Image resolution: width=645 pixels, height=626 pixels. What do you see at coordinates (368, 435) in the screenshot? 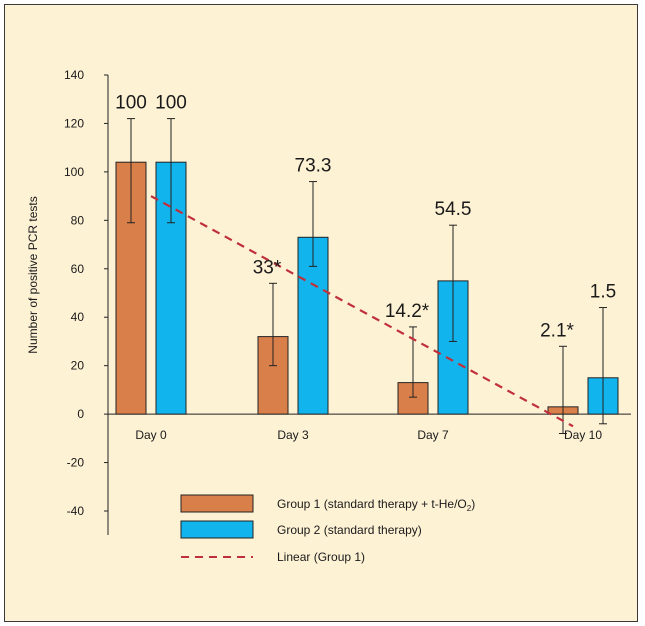
I see `x-tick-labels: Day 0 Day 3 Day 7 Day 10` at bounding box center [368, 435].